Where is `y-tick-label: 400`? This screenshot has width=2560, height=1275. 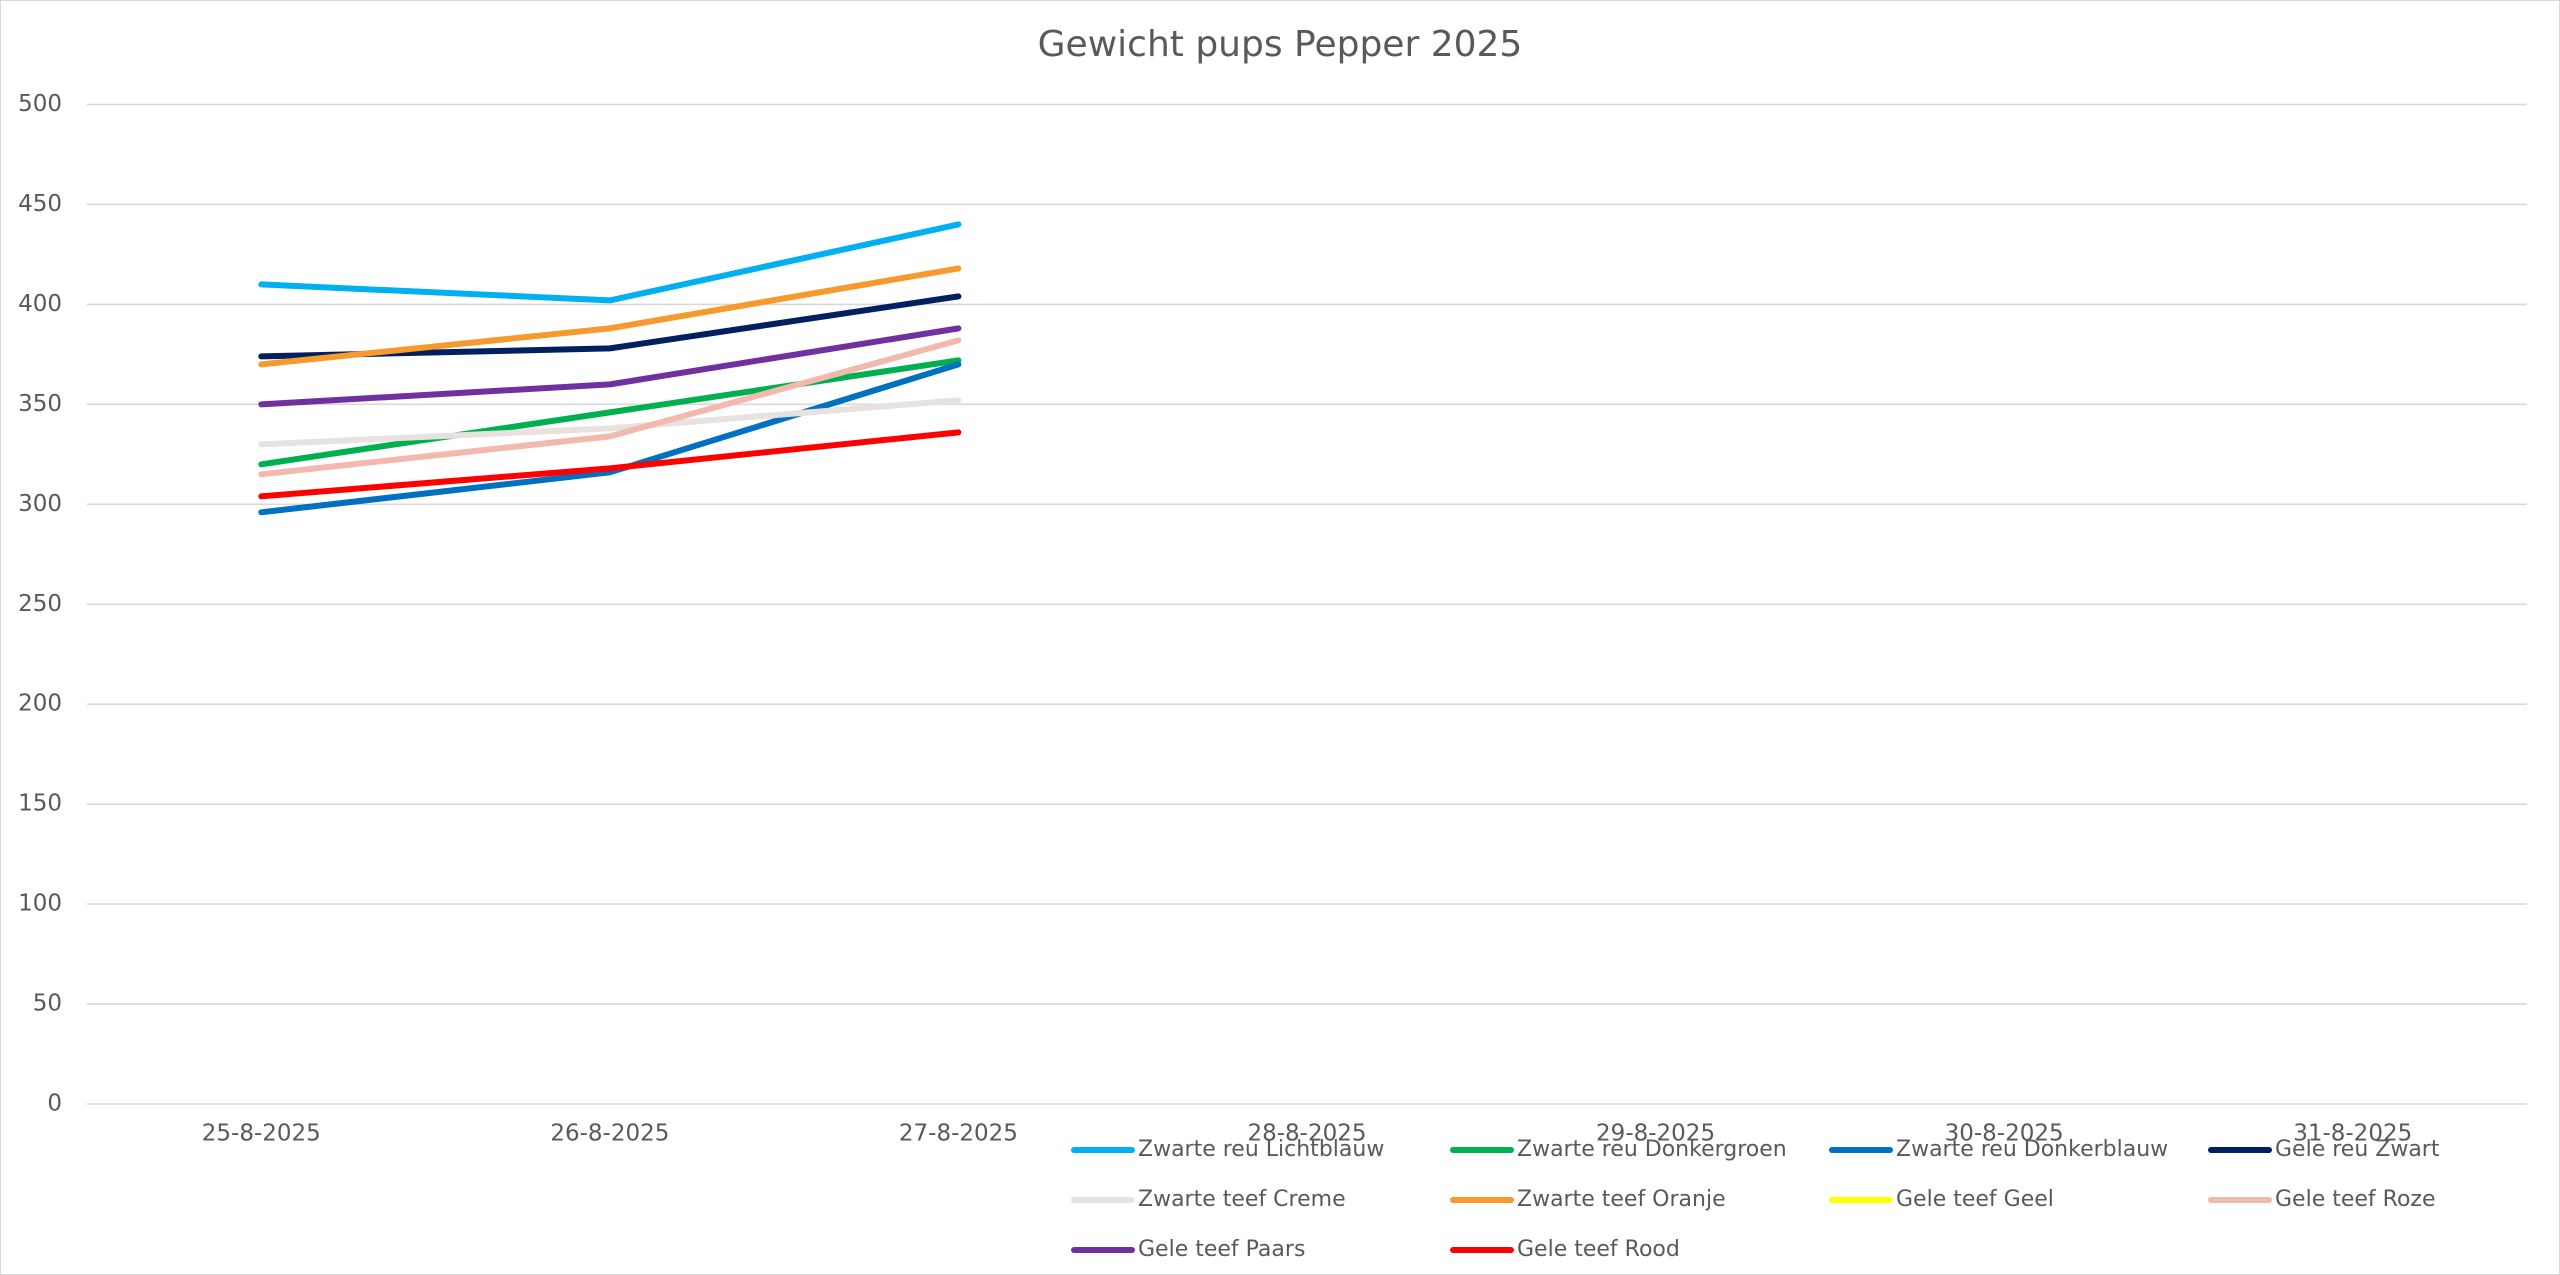 y-tick-label: 400 is located at coordinates (40, 304).